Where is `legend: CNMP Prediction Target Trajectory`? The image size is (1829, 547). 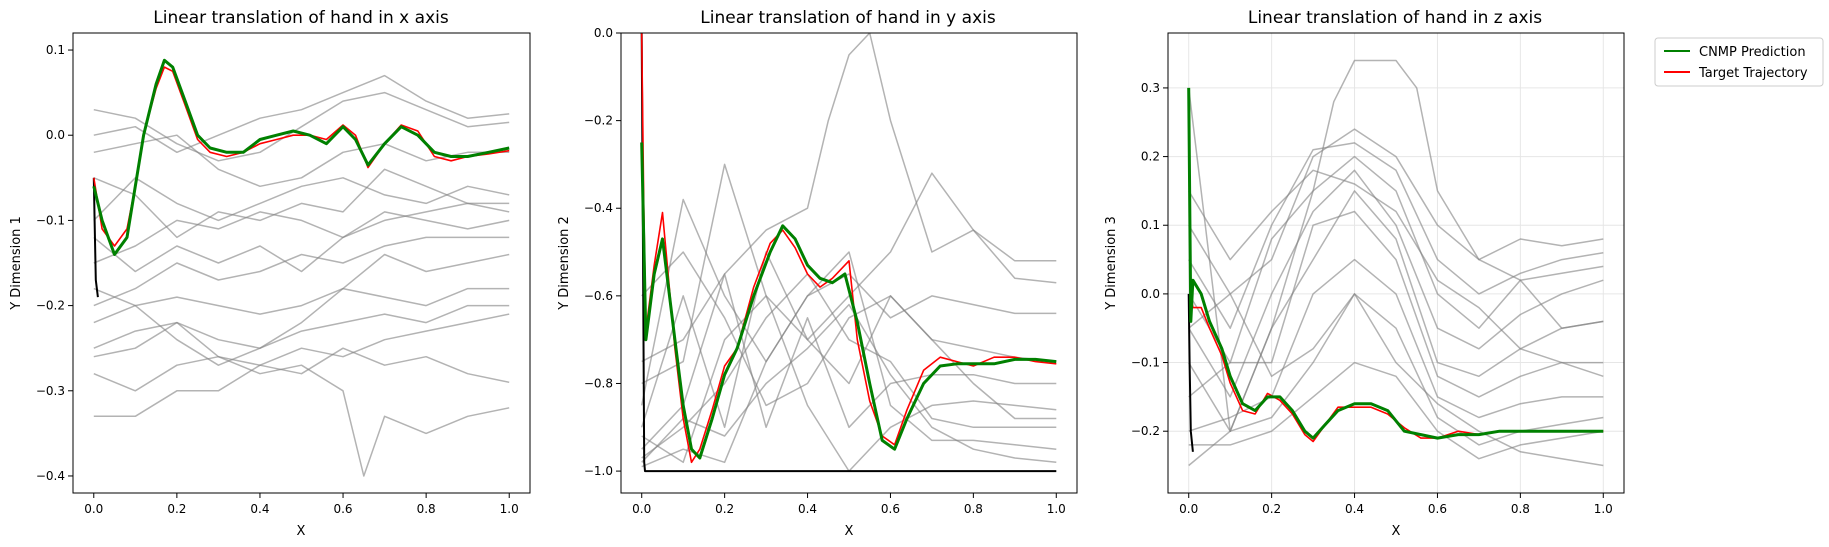 legend: CNMP Prediction Target Trajectory is located at coordinates (1739, 62).